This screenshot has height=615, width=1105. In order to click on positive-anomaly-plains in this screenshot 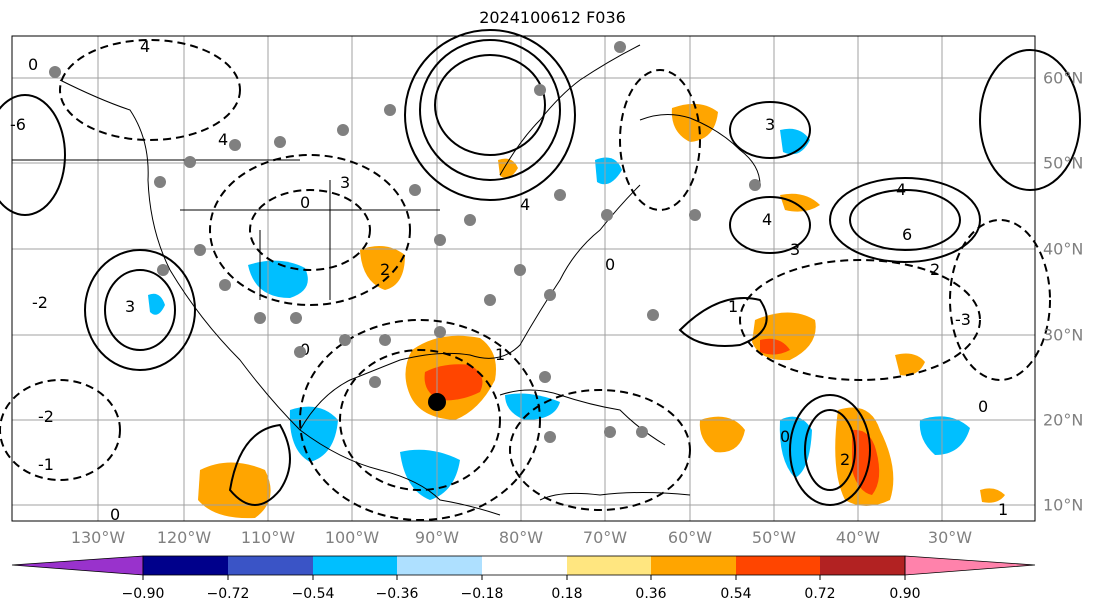, I will do `click(382, 268)`.